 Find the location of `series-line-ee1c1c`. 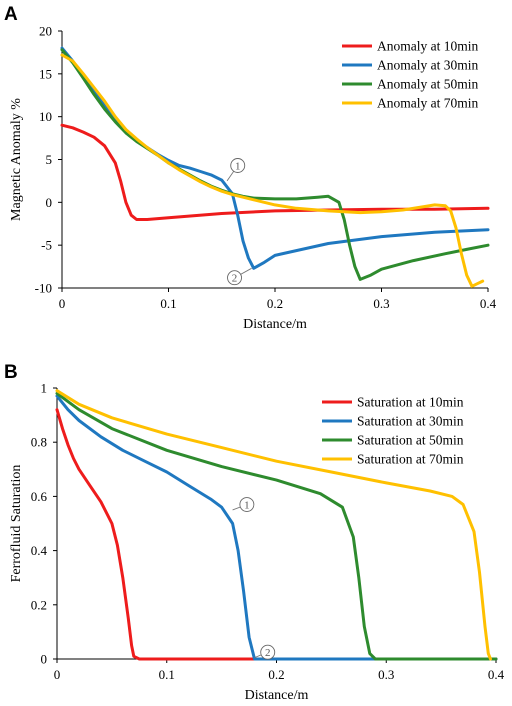

series-line-ee1c1c is located at coordinates (275, 172).